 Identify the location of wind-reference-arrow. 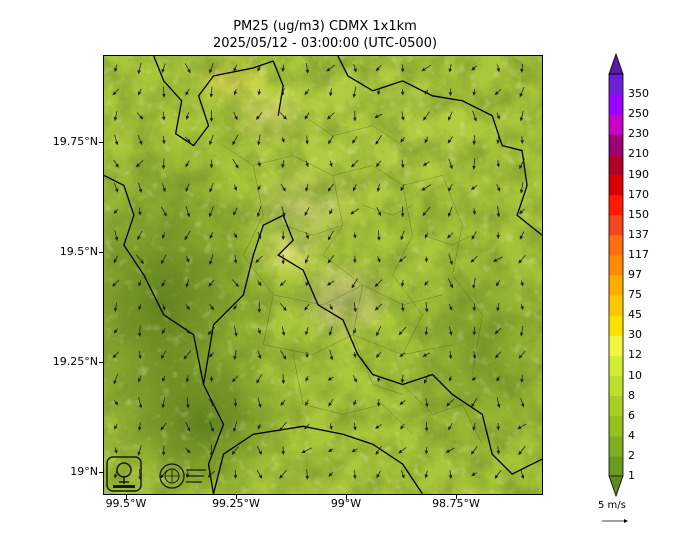
(615, 521).